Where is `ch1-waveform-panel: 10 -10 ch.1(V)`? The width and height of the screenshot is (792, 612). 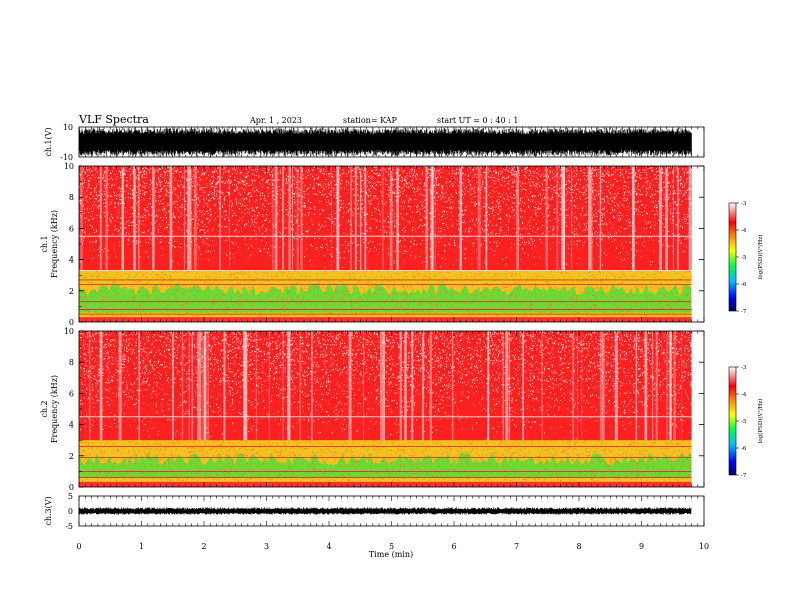
ch1-waveform-panel: 10 -10 ch.1(V) is located at coordinates (374, 142).